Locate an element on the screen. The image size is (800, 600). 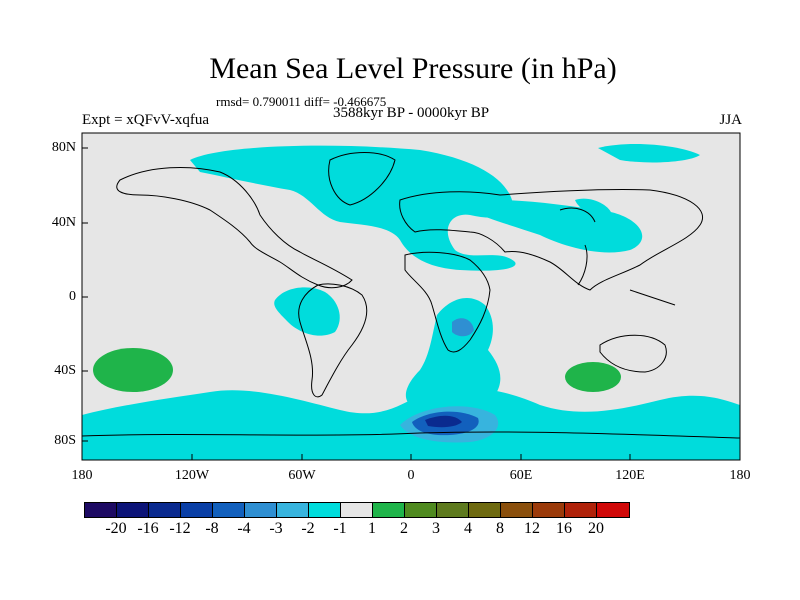
anomaly-west-pacific is located at coordinates (593, 207).